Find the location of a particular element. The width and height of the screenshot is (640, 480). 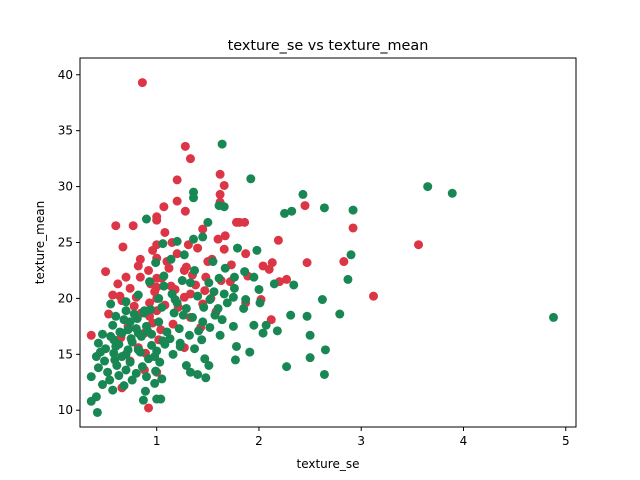

x-tick-label: 2 is located at coordinates (259, 441).